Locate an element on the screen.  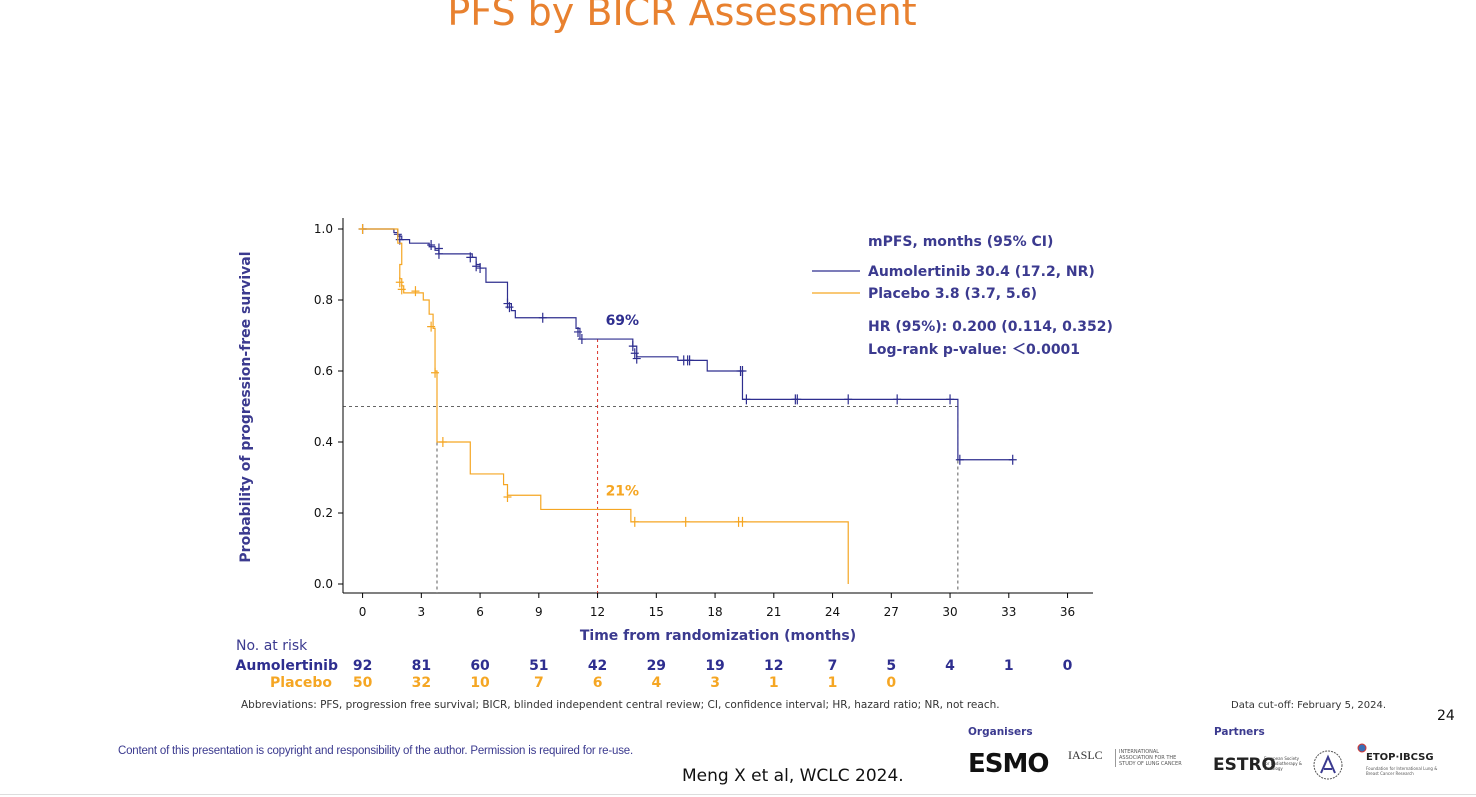
risk-count: 4 is located at coordinates (950, 666).